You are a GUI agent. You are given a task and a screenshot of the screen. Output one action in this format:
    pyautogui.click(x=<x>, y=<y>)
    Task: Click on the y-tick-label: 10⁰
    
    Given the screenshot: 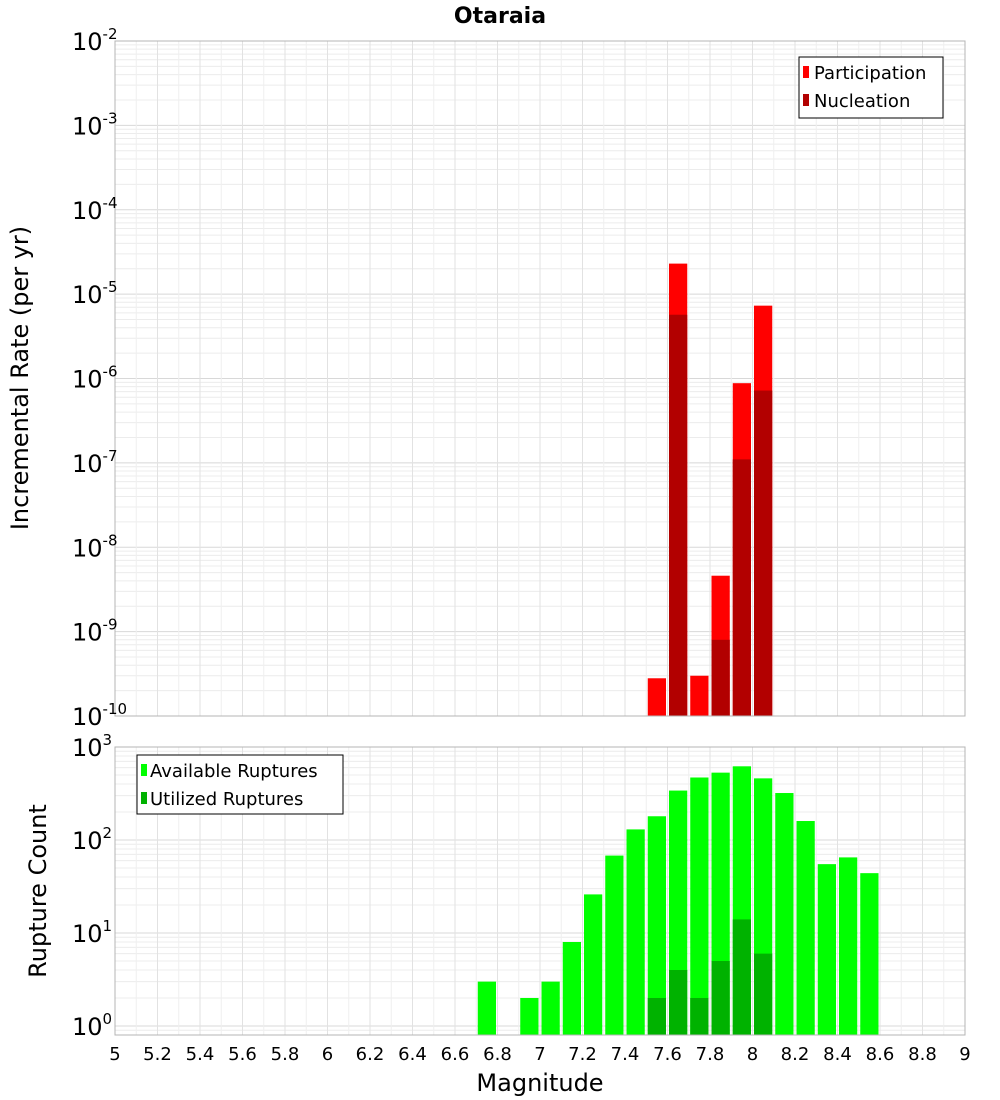 What is the action you would take?
    pyautogui.click(x=92, y=1025)
    